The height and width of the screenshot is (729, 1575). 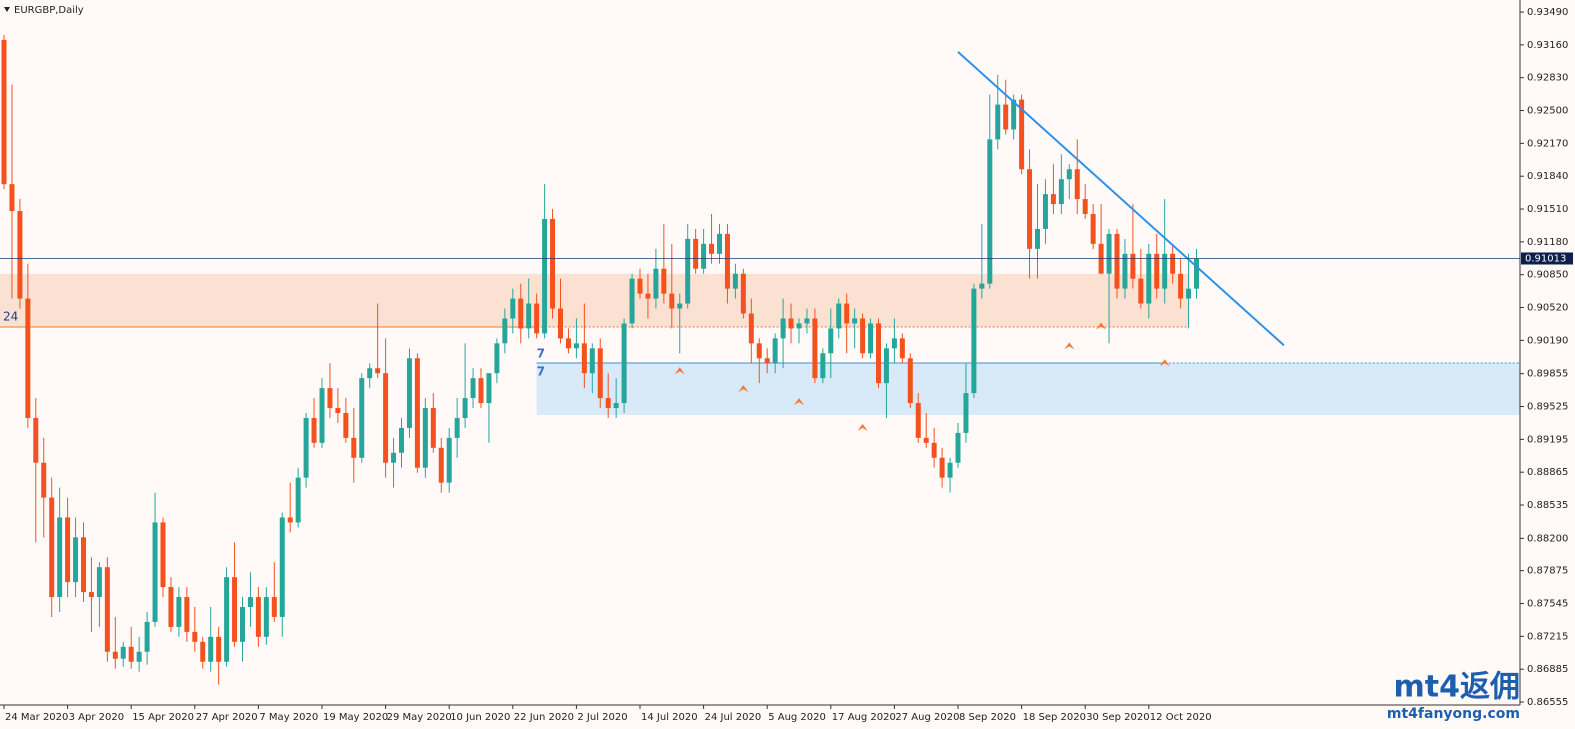 What do you see at coordinates (419, 717) in the screenshot?
I see `x-tick-label: 29 May 2020` at bounding box center [419, 717].